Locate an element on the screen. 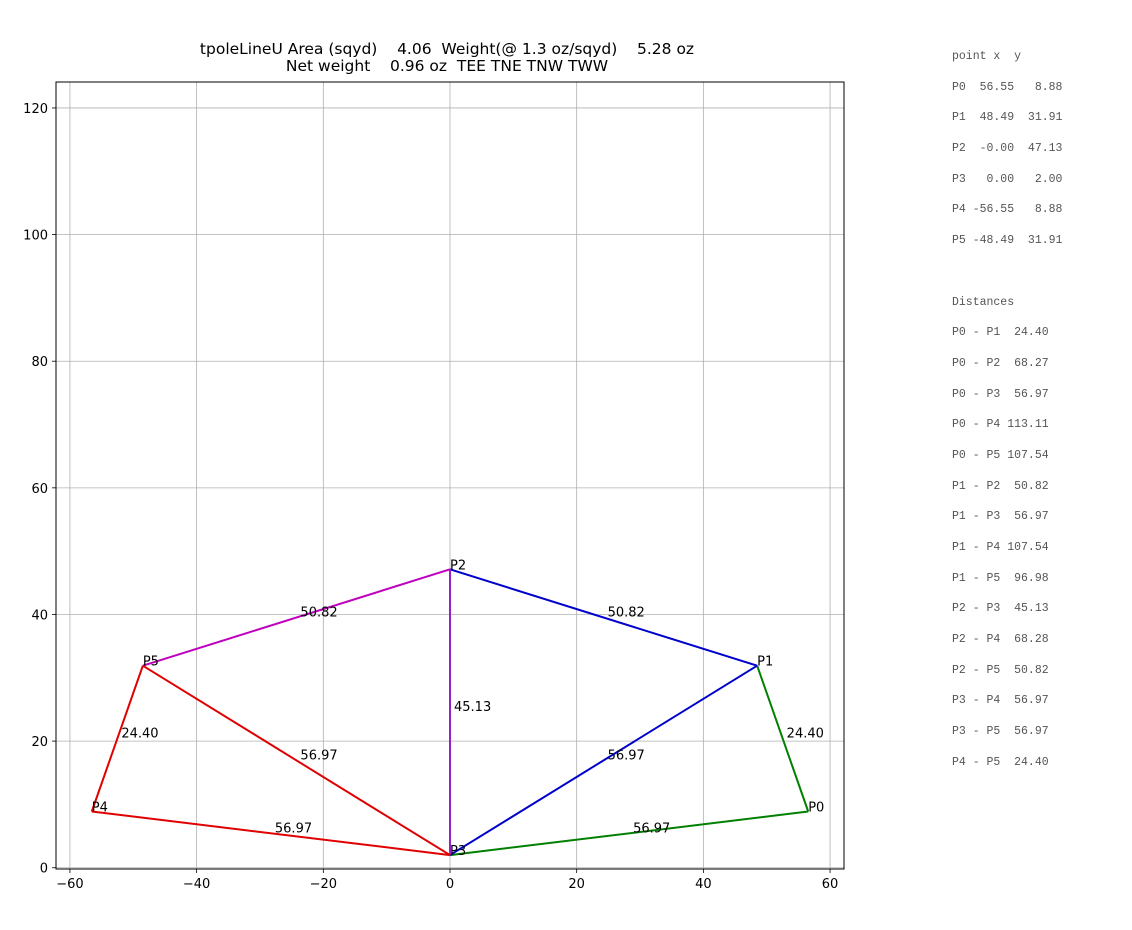 The width and height of the screenshot is (1132, 930). distance-row: P1 - P4 107.54 is located at coordinates (1000, 547).